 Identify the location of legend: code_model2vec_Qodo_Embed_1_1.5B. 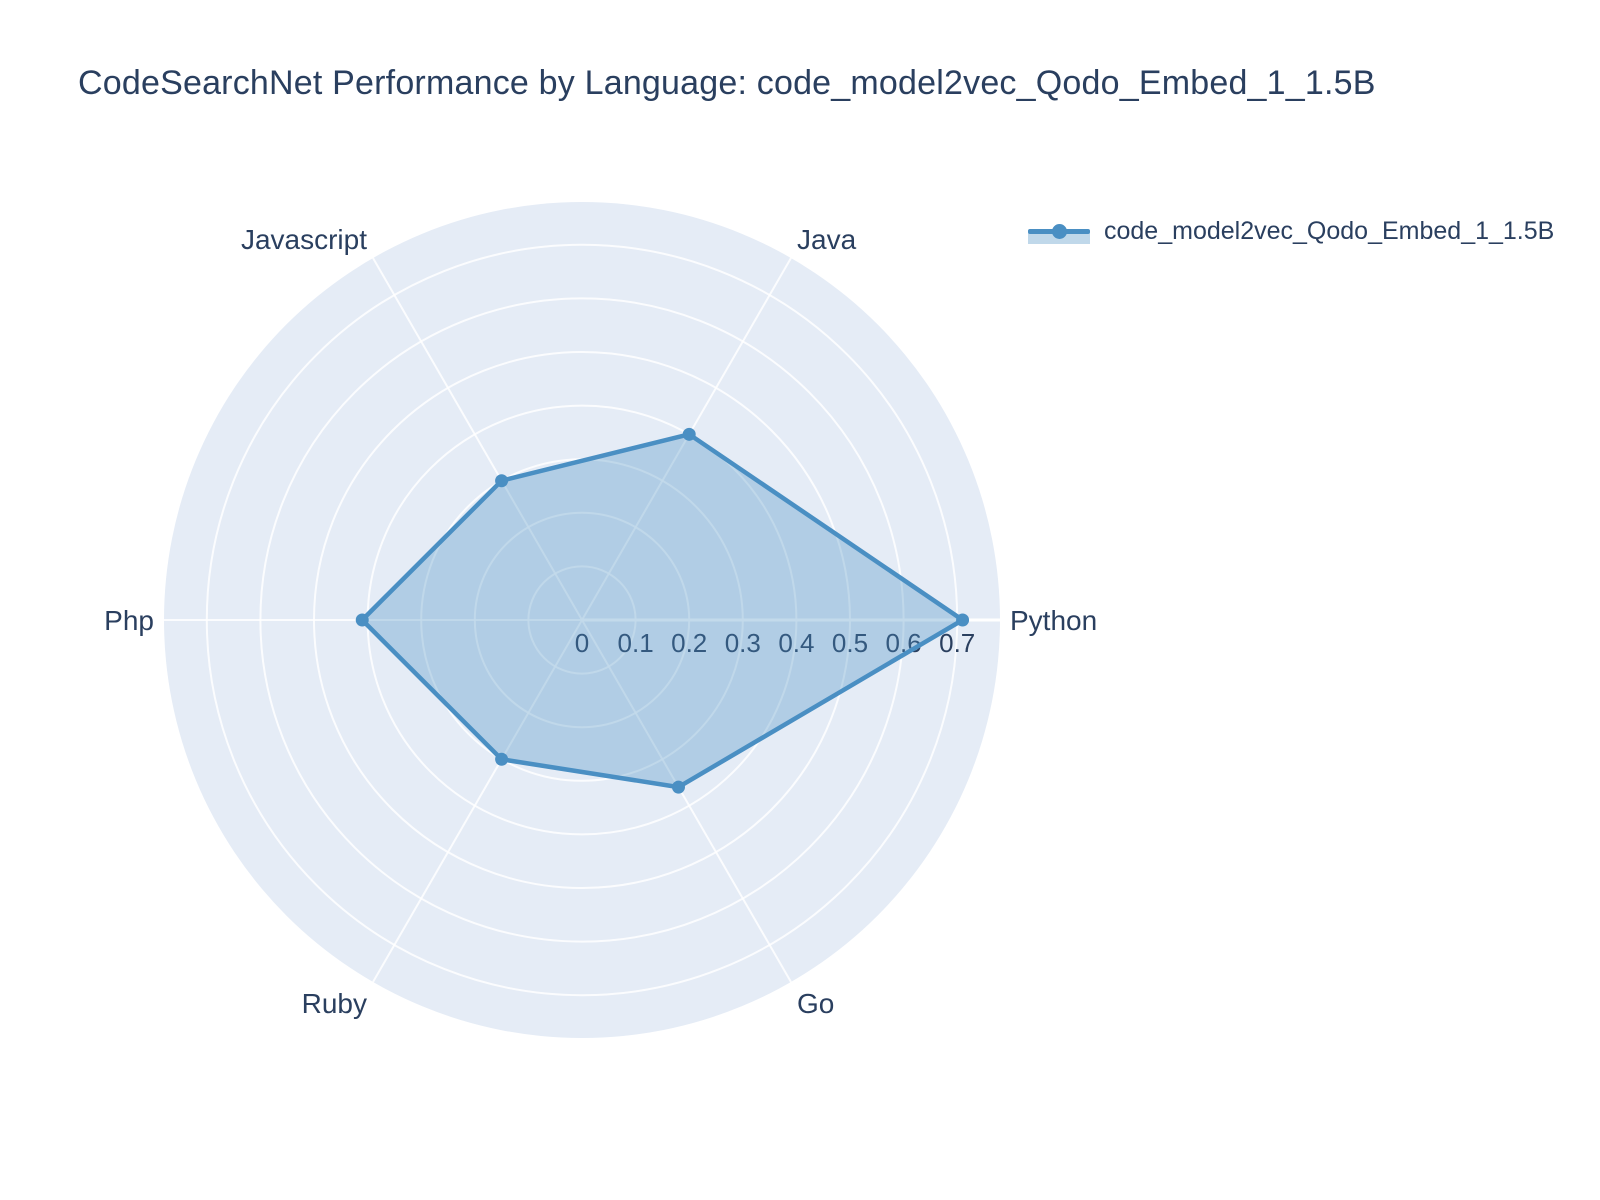
(1291, 231).